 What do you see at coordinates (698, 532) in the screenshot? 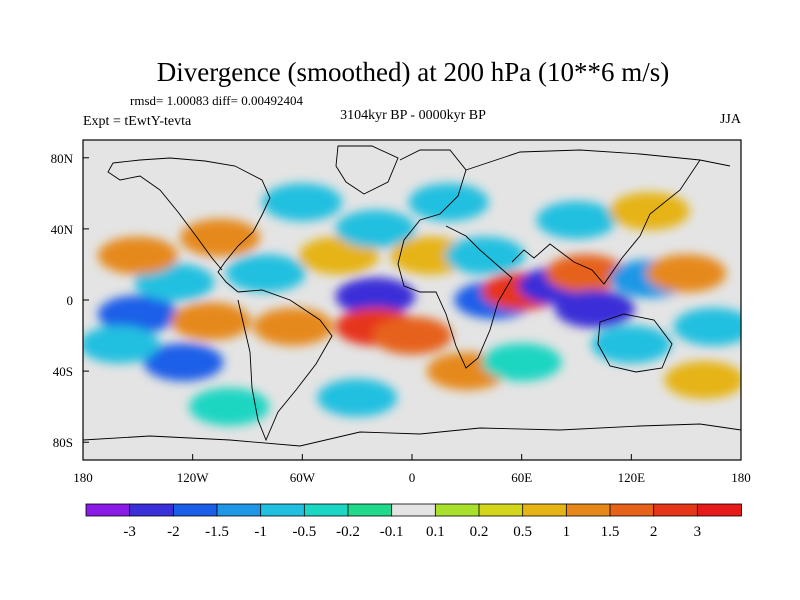
I see `colorbar-label-13: 3` at bounding box center [698, 532].